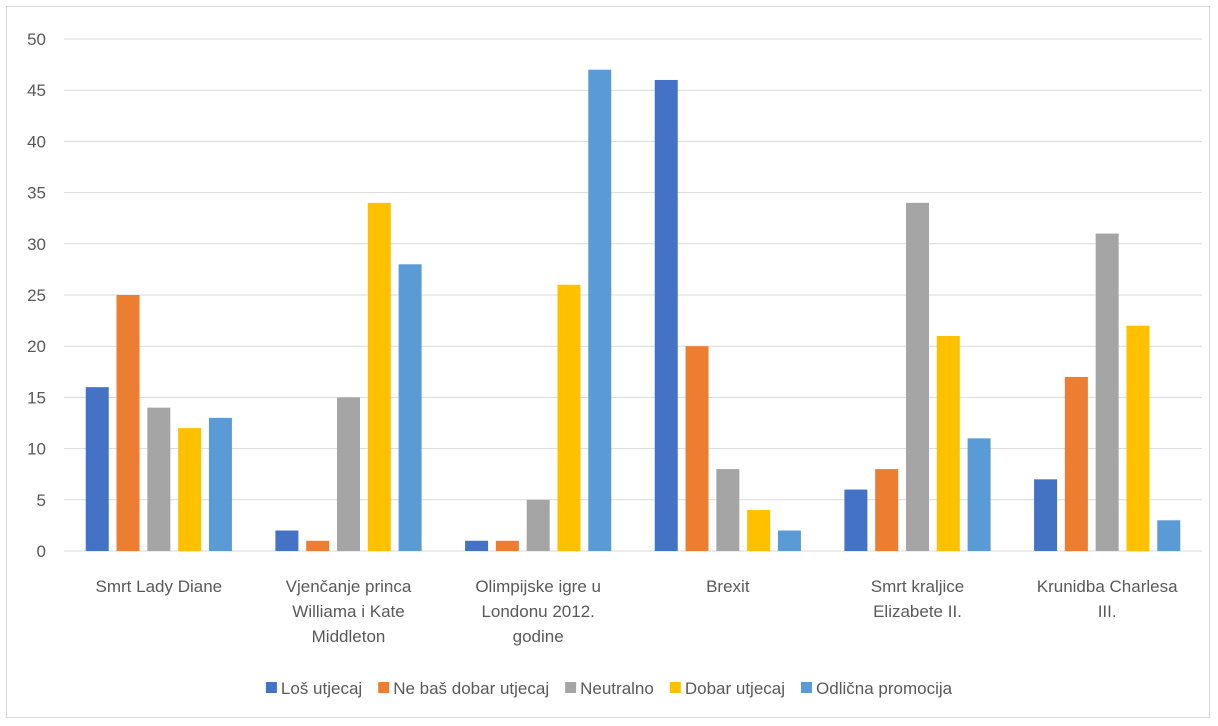 The image size is (1218, 726). What do you see at coordinates (41, 551) in the screenshot?
I see `y-tick-label: 0` at bounding box center [41, 551].